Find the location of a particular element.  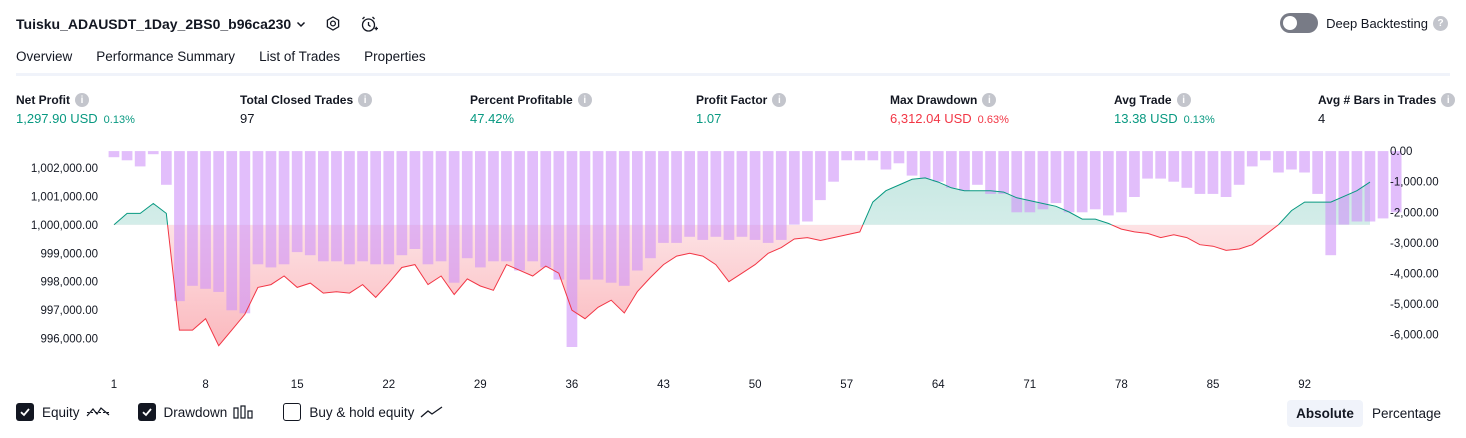

legend-drawdown: Drawdown is located at coordinates (196, 412).